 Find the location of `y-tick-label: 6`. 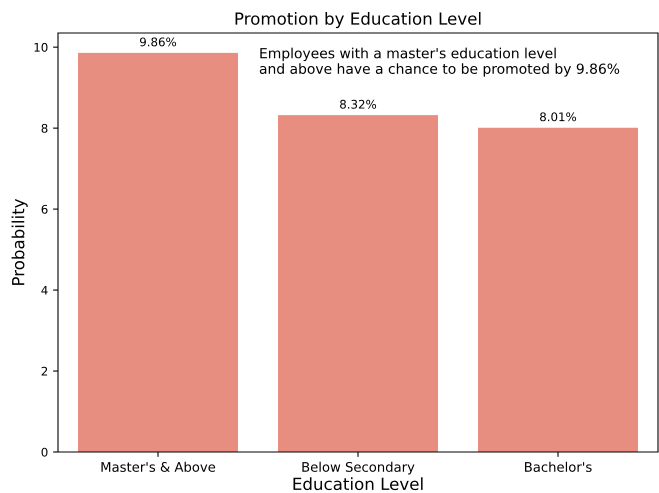

y-tick-label: 6 is located at coordinates (45, 209).